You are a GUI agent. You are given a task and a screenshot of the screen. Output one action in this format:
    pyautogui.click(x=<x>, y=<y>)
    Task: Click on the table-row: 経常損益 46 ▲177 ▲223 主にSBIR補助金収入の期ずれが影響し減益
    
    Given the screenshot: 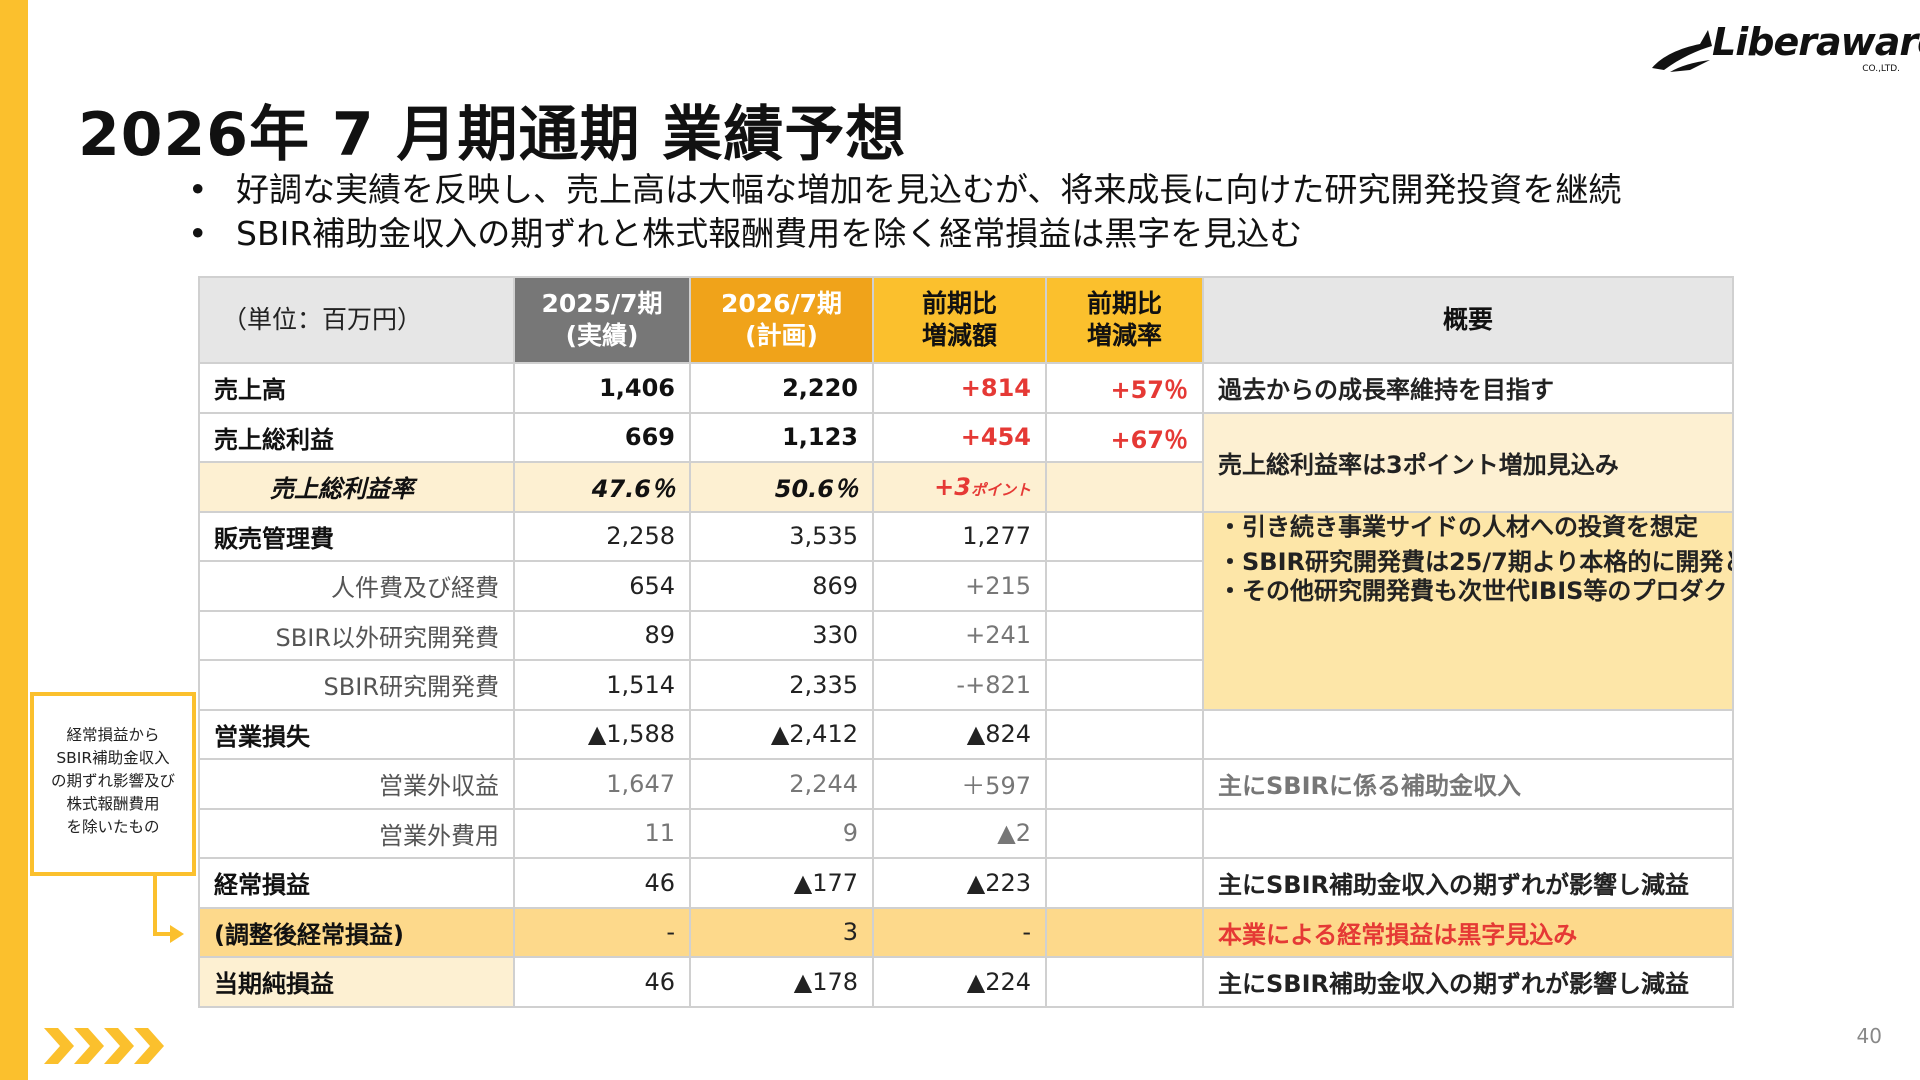 What is the action you would take?
    pyautogui.click(x=966, y=883)
    